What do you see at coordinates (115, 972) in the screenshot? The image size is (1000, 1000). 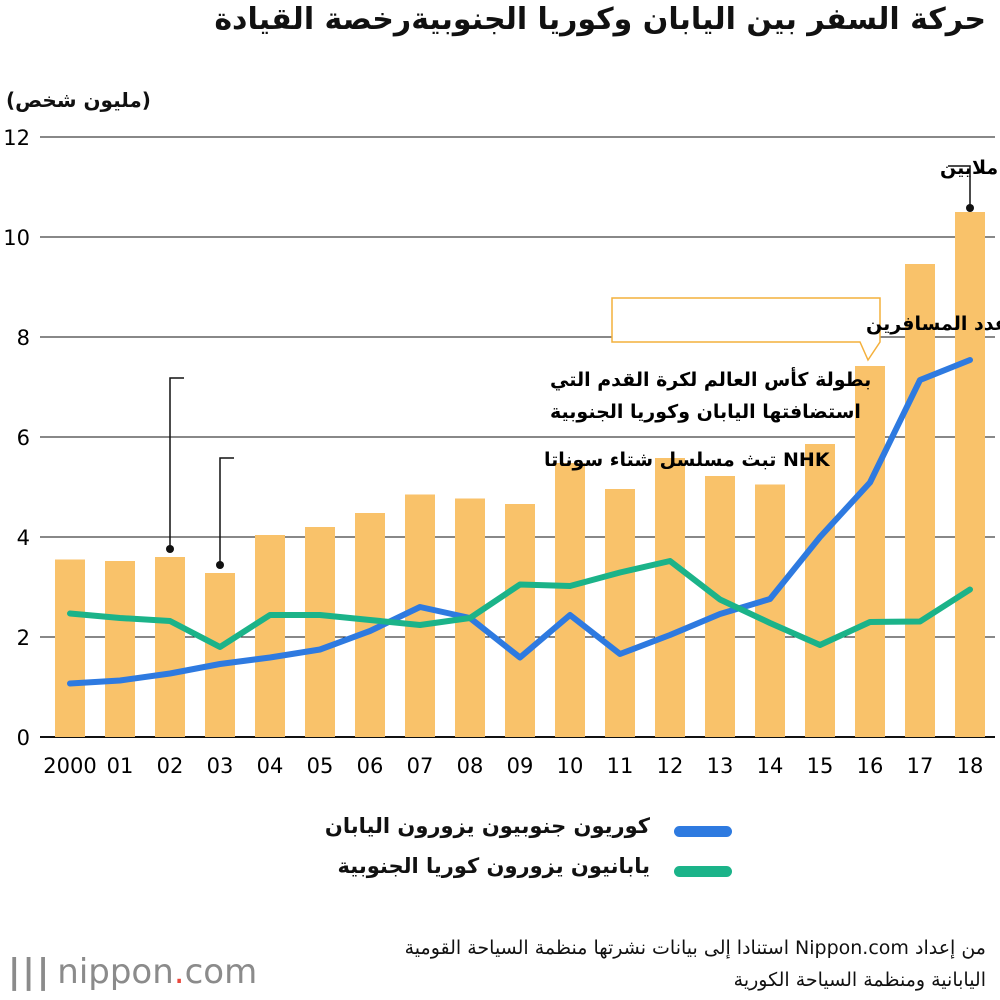 I see `logo-name: nippon` at bounding box center [115, 972].